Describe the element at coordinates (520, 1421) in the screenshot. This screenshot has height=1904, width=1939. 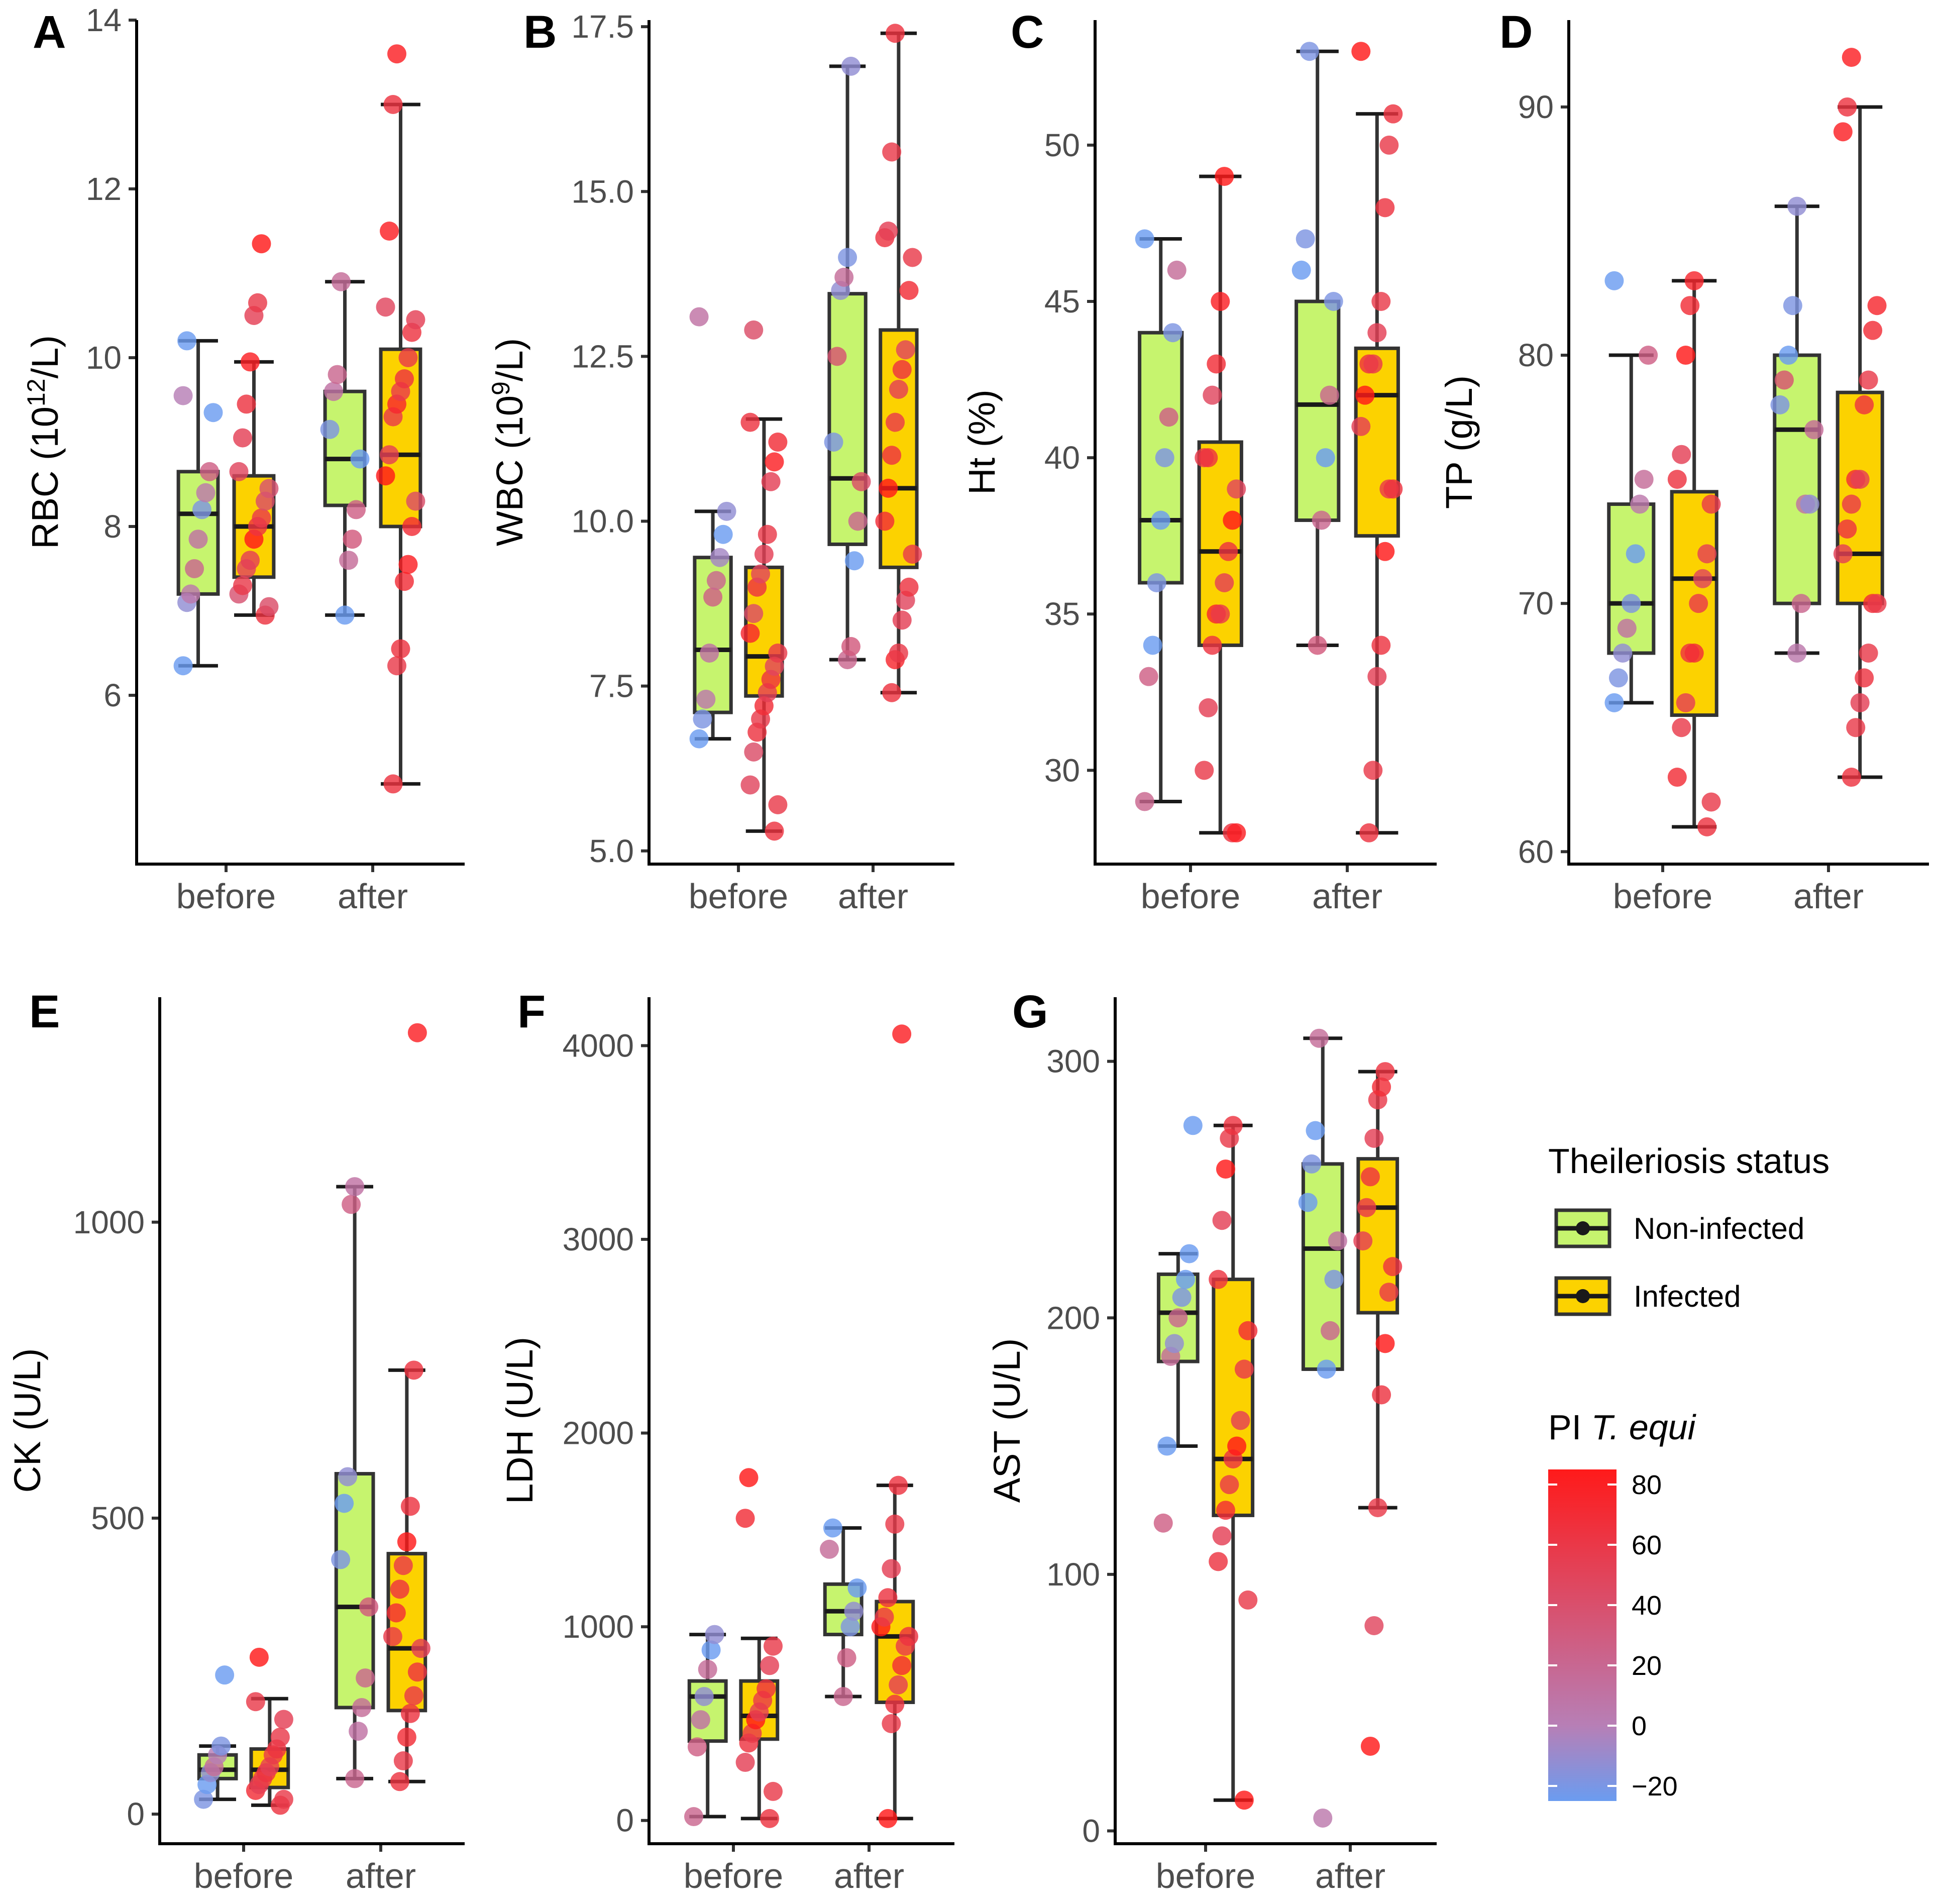
I see `y-axis-label: LDH (U/L)` at that location.